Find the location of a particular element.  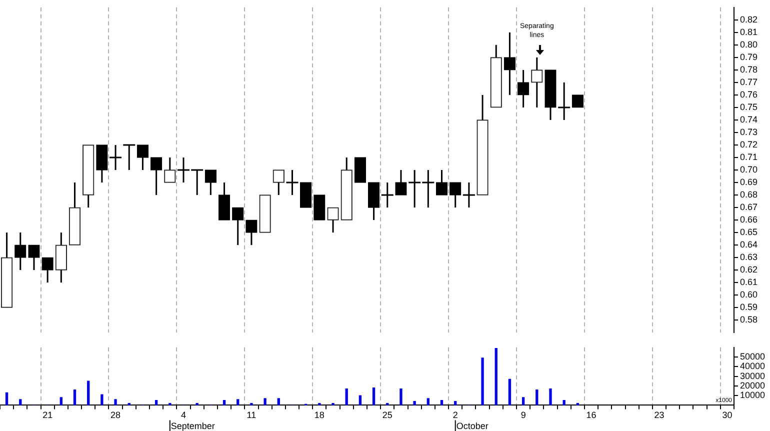

x-tick-label: 21 is located at coordinates (47, 415).